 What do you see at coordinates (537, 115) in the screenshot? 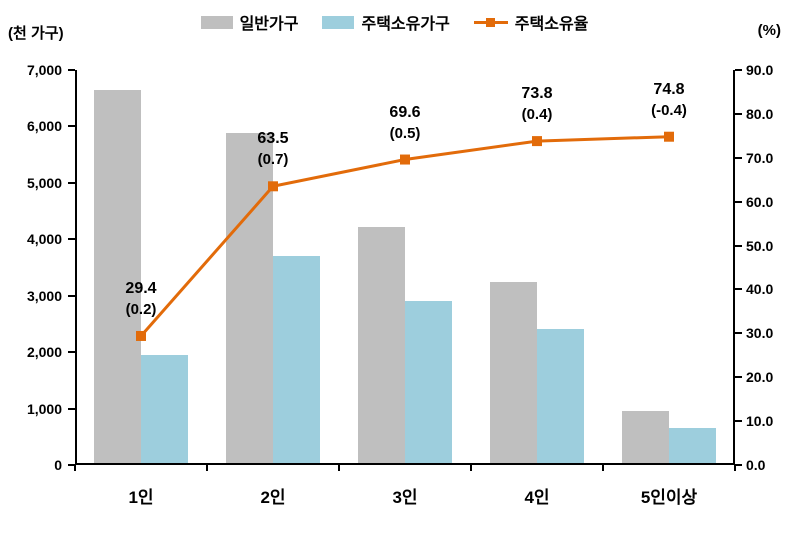
I see `rate-change: (0.4)` at bounding box center [537, 115].